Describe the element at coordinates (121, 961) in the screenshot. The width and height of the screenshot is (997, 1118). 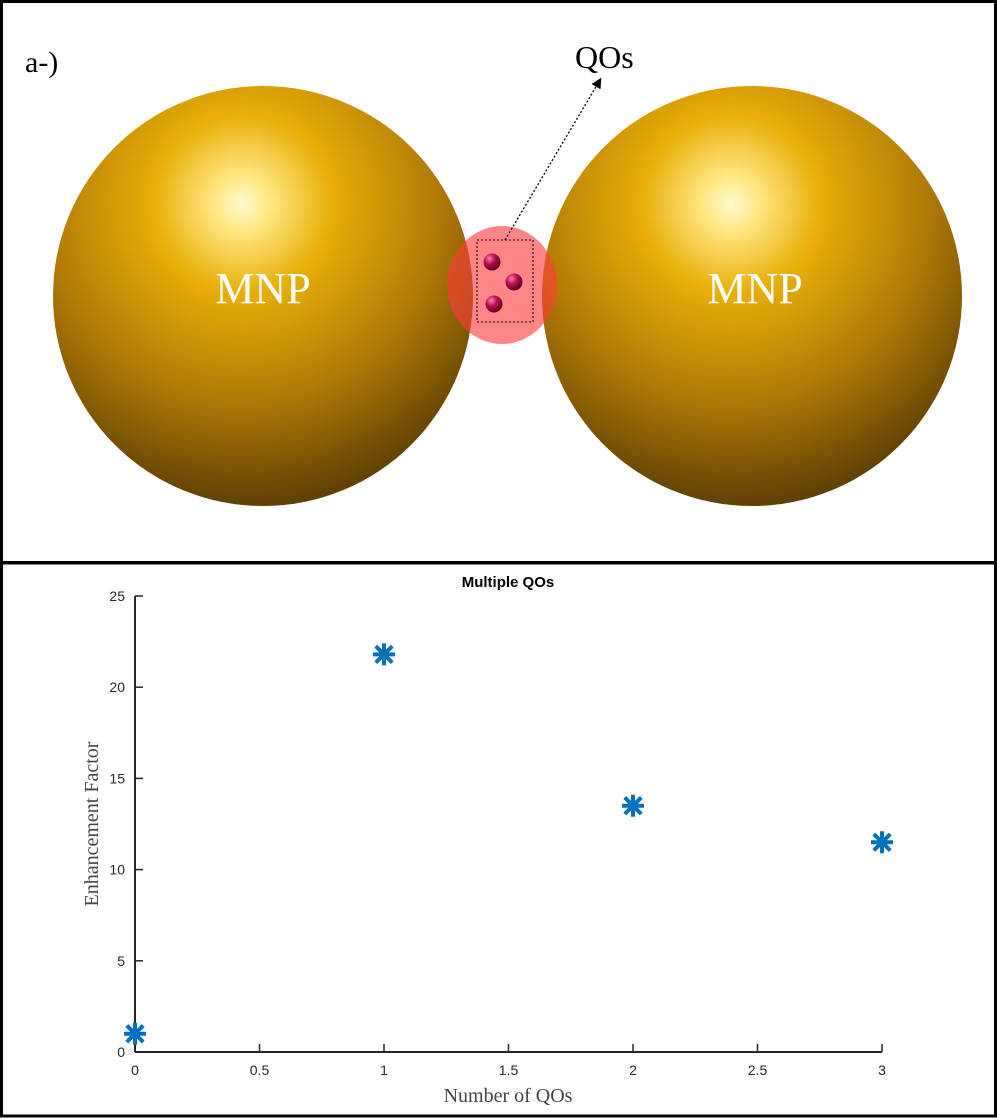
I see `y-tick-label: 5` at that location.